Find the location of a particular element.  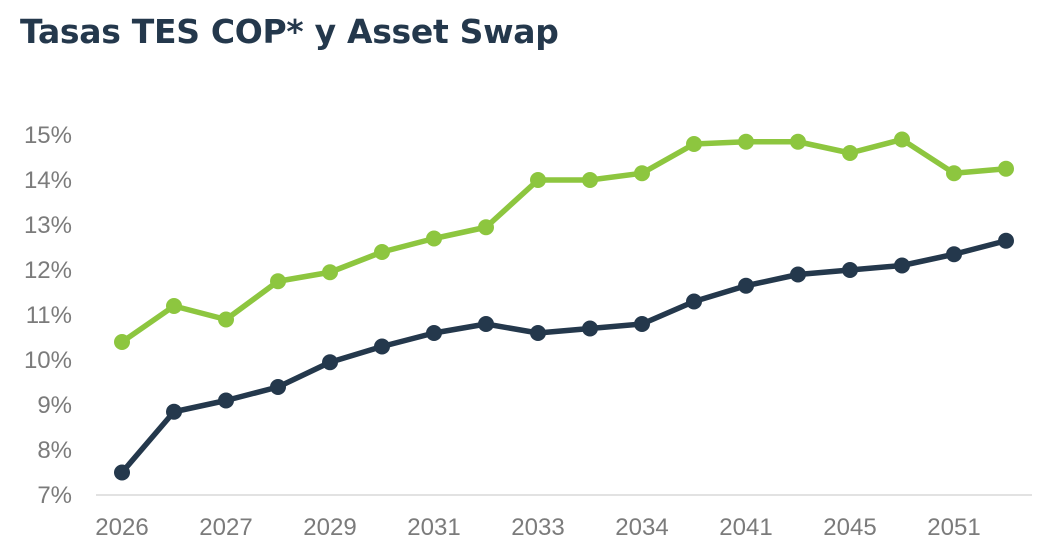

x-tick-label: 2033 is located at coordinates (537, 527).